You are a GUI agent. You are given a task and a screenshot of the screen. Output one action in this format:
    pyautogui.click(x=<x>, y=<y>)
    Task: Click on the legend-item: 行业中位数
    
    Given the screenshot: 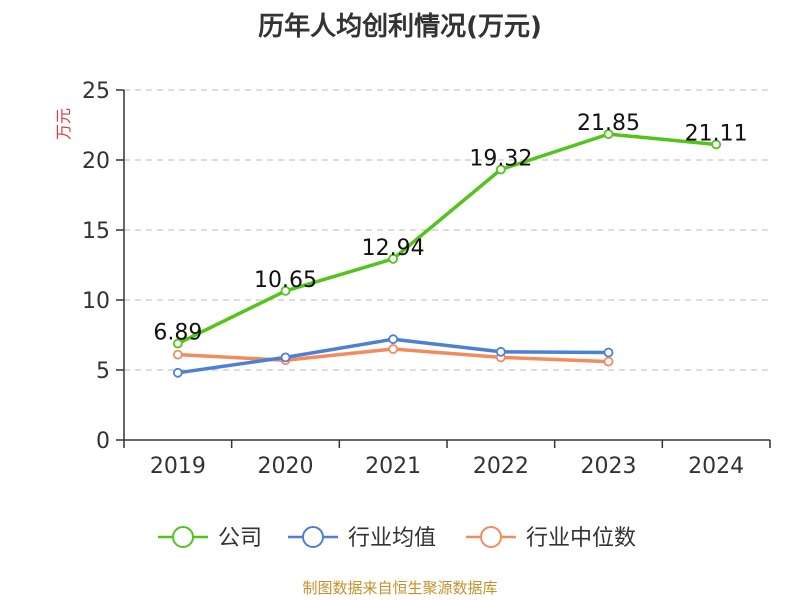 What is the action you would take?
    pyautogui.click(x=551, y=538)
    